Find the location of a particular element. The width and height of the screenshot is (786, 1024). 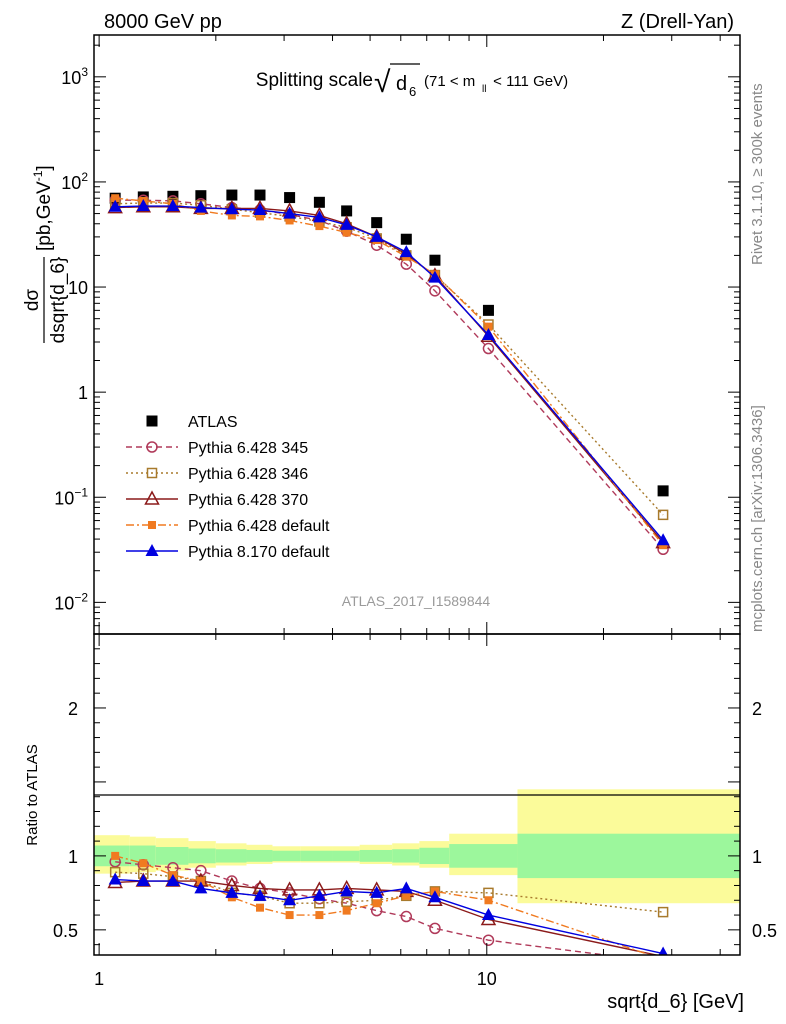

legend-item-p345: Pythia 6.428 345 is located at coordinates (217, 448).